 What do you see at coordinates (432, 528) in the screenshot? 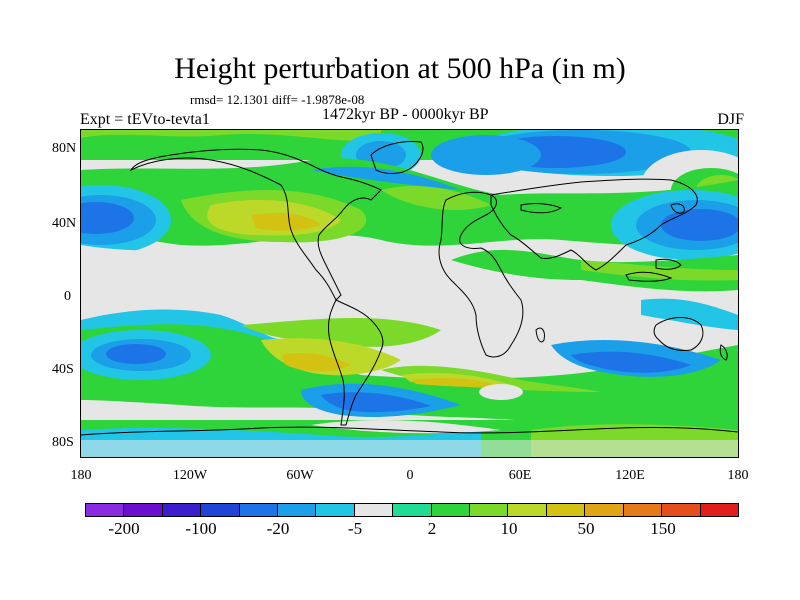
I see `colorbar-label-2: 2` at bounding box center [432, 528].